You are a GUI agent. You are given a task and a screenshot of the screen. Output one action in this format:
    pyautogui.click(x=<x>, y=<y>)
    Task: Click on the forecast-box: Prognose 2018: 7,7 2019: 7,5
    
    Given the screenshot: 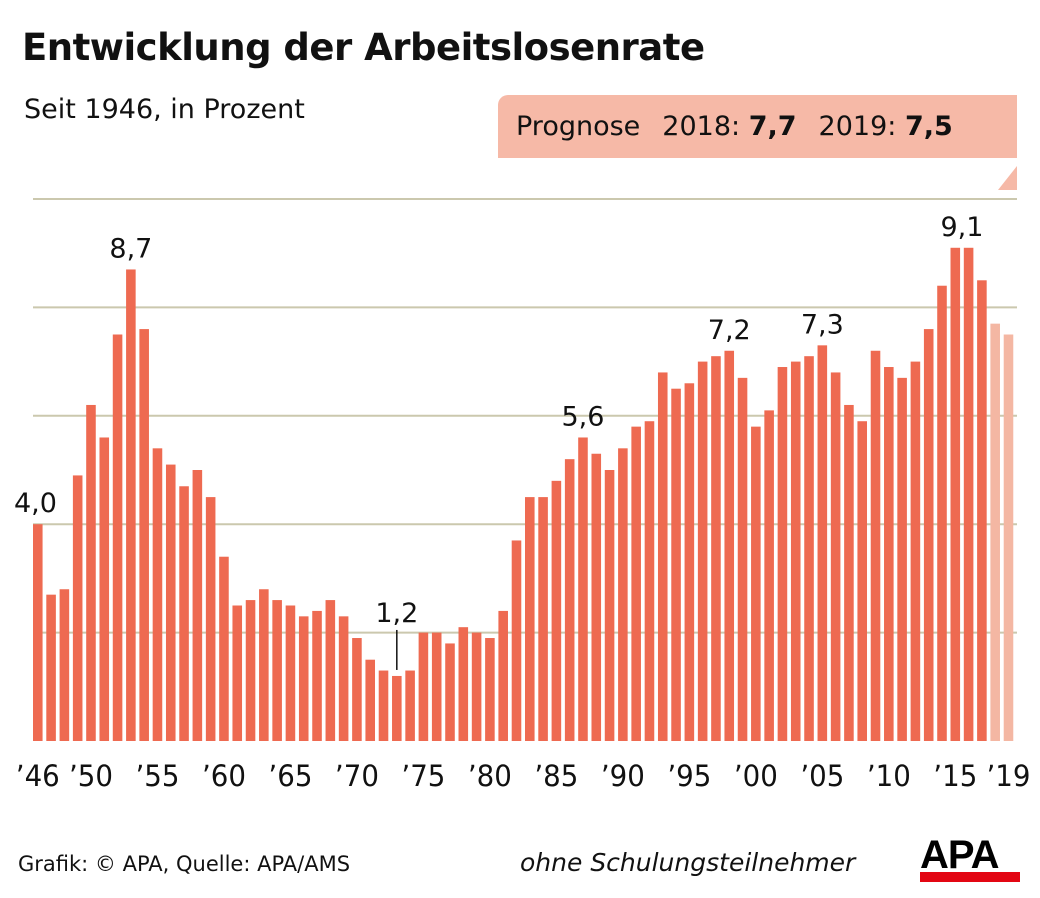 What is the action you would take?
    pyautogui.click(x=757, y=126)
    